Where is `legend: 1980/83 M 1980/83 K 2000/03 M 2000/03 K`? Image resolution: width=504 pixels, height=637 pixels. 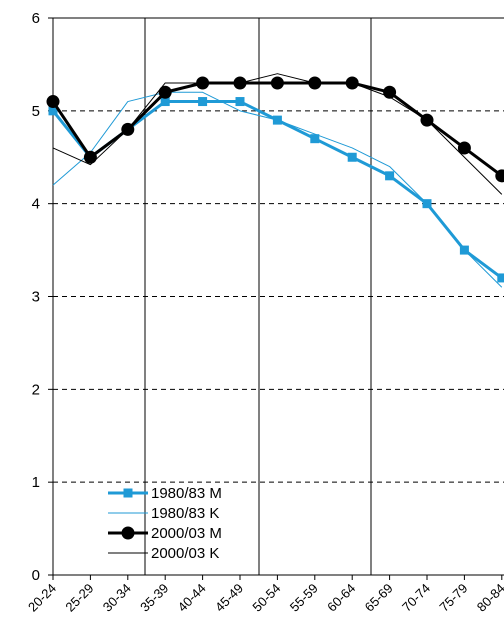 legend: 1980/83 M 1980/83 K 2000/03 M 2000/03 K is located at coordinates (165, 523).